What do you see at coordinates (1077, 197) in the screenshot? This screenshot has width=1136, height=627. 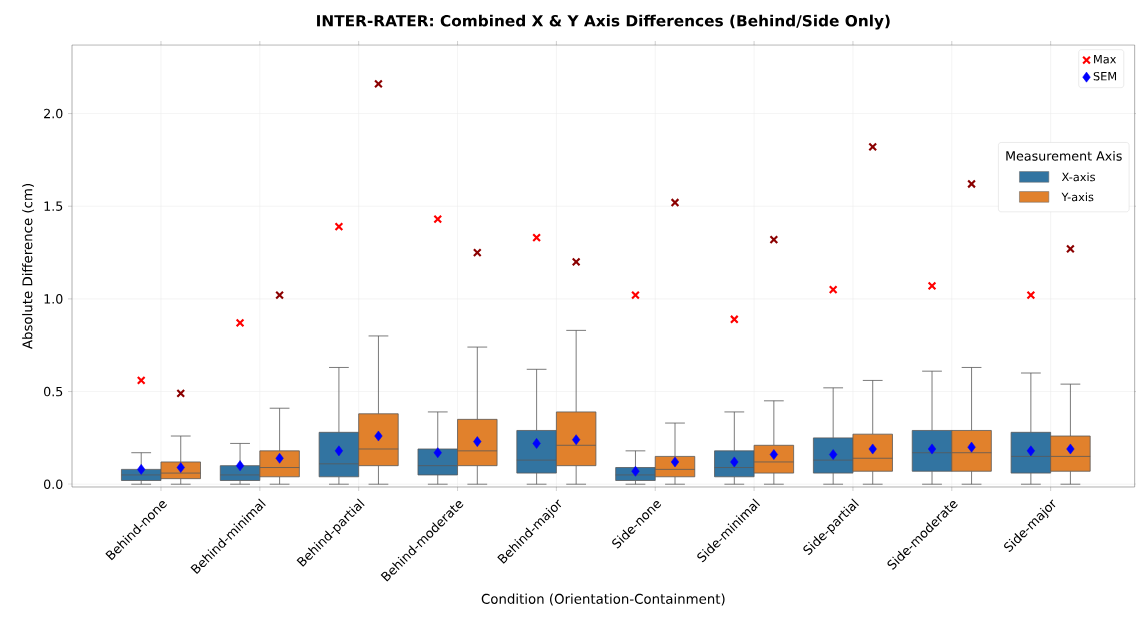 I see `legend-label: Y-axis` at bounding box center [1077, 197].